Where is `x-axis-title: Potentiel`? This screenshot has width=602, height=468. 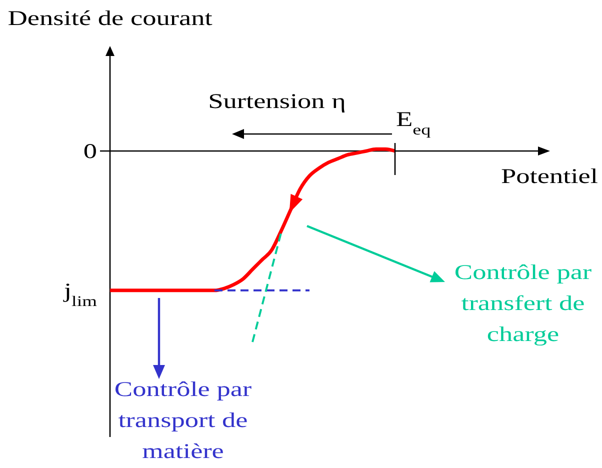
x-axis-title: Potentiel is located at coordinates (549, 176).